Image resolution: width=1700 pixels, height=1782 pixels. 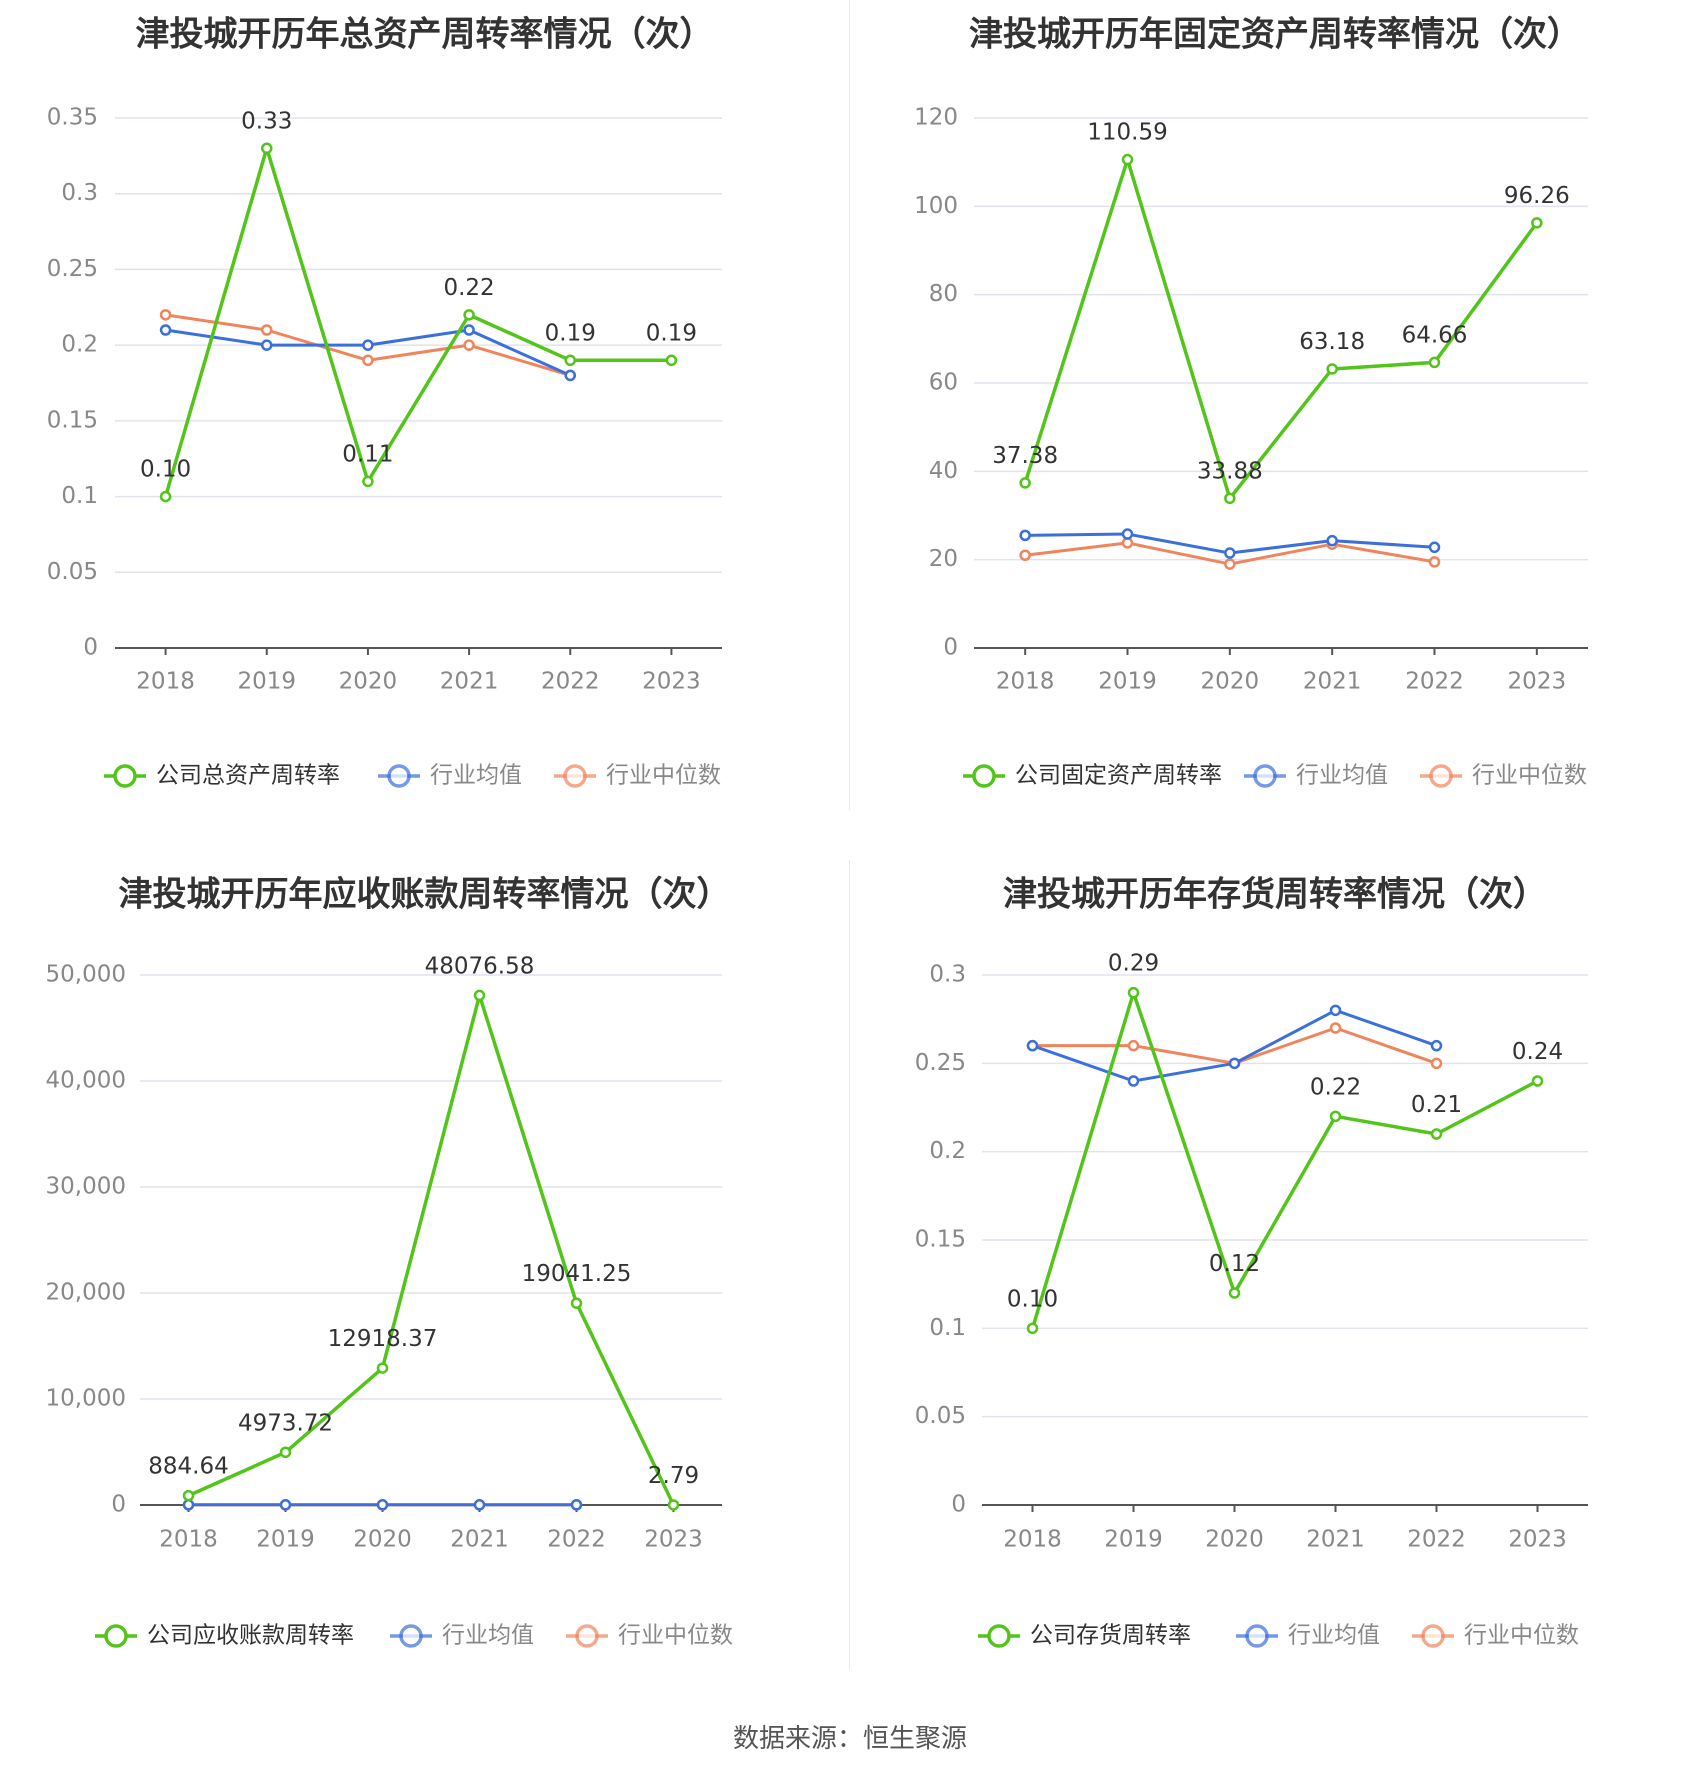 What do you see at coordinates (1435, 335) in the screenshot?
I see `data-label: 64.66` at bounding box center [1435, 335].